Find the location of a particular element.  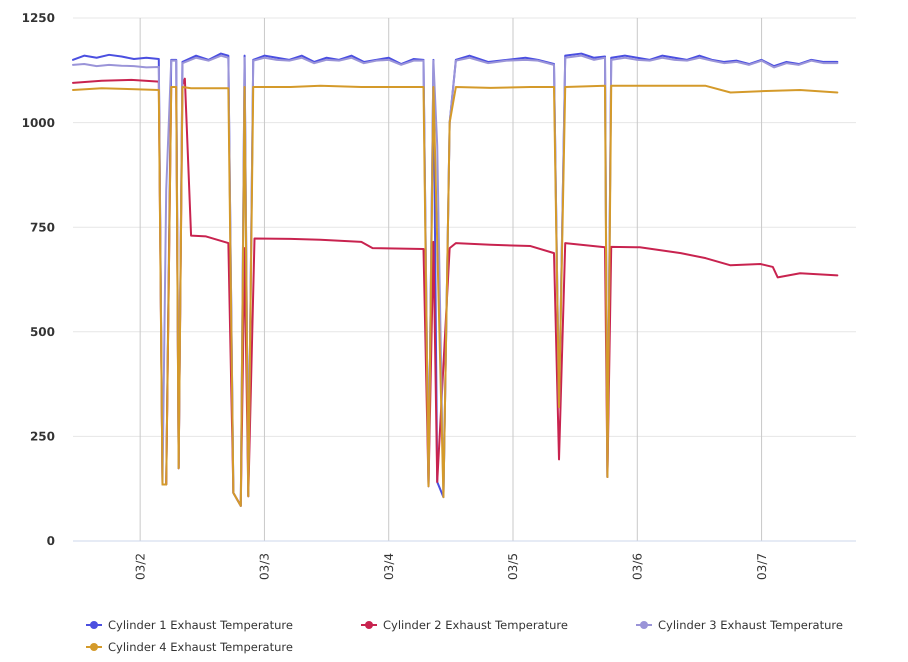

y-tick-label: 0 is located at coordinates (50, 541).